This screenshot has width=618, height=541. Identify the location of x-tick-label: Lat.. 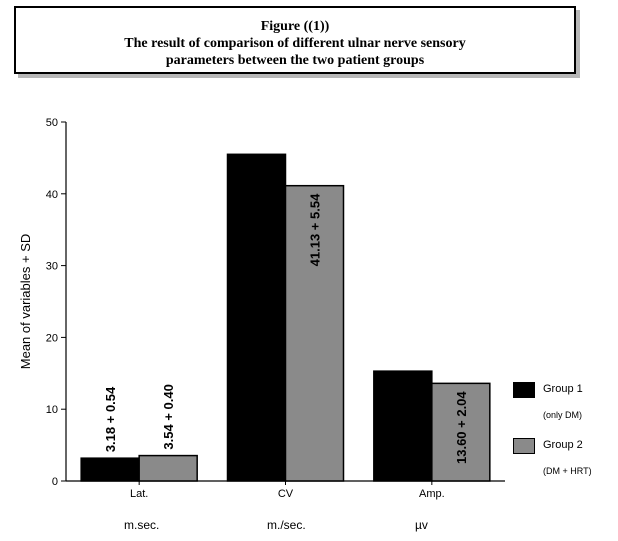
(139, 494).